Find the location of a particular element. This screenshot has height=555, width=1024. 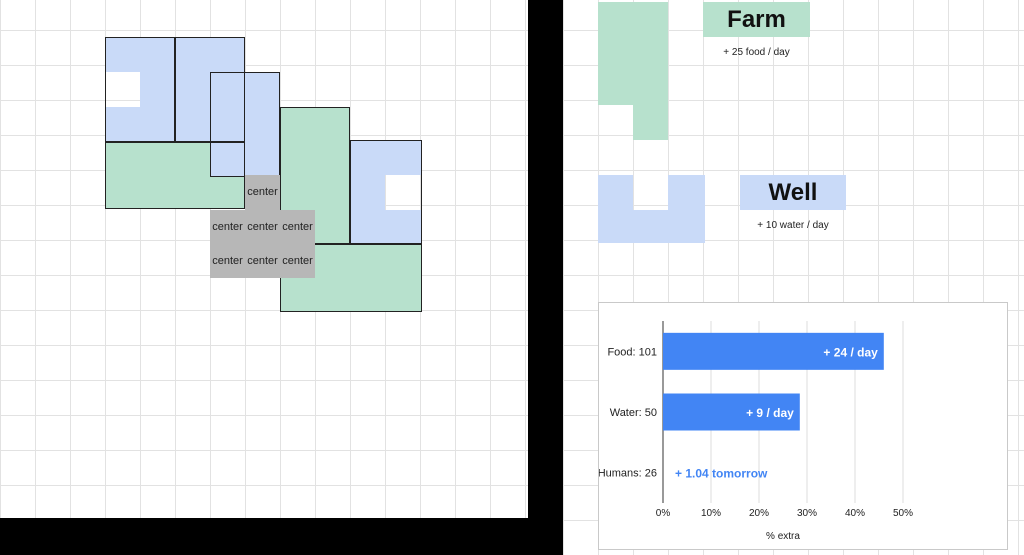

chart-axis-title: % extra is located at coordinates (783, 536).